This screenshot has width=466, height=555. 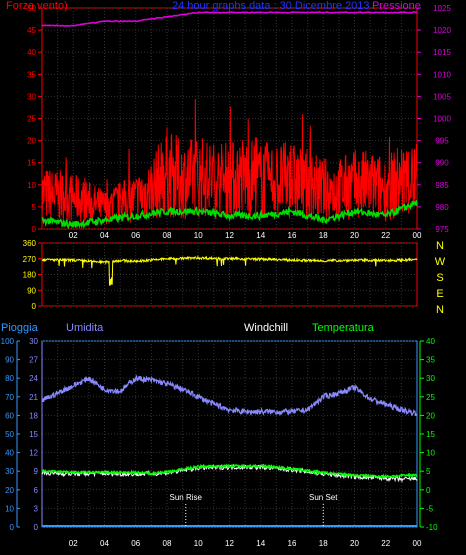 What do you see at coordinates (417, 235) in the screenshot?
I see `wind-x-tick-label: 00` at bounding box center [417, 235].